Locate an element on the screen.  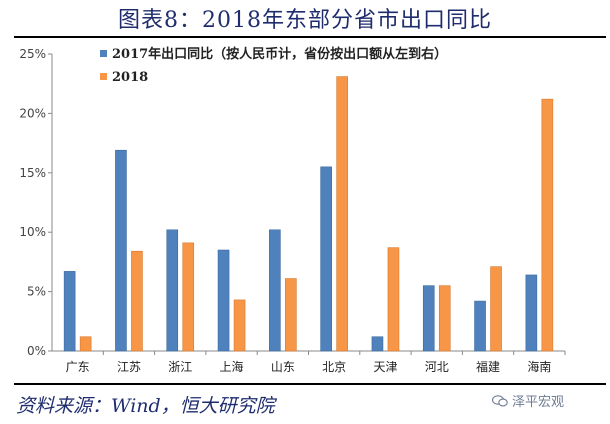
chart-legend: 2017年出口同比（按人民币计，省份按出口额从左到右） 2018 is located at coordinates (273, 65).